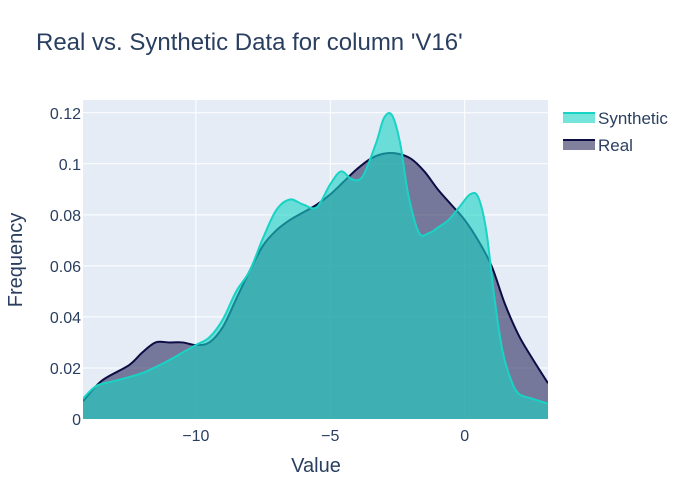 The height and width of the screenshot is (500, 700). I want to click on chart-title: Real vs. Synthetic Data for column 'V16', so click(249, 42).